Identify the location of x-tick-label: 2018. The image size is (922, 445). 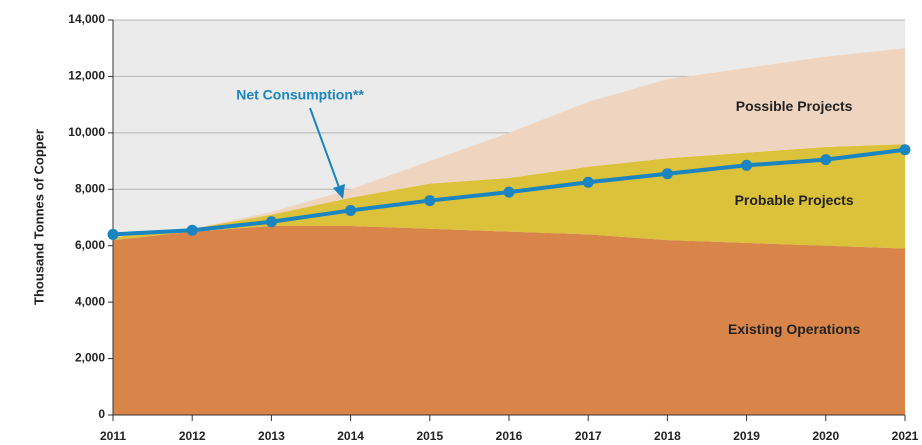
(667, 436).